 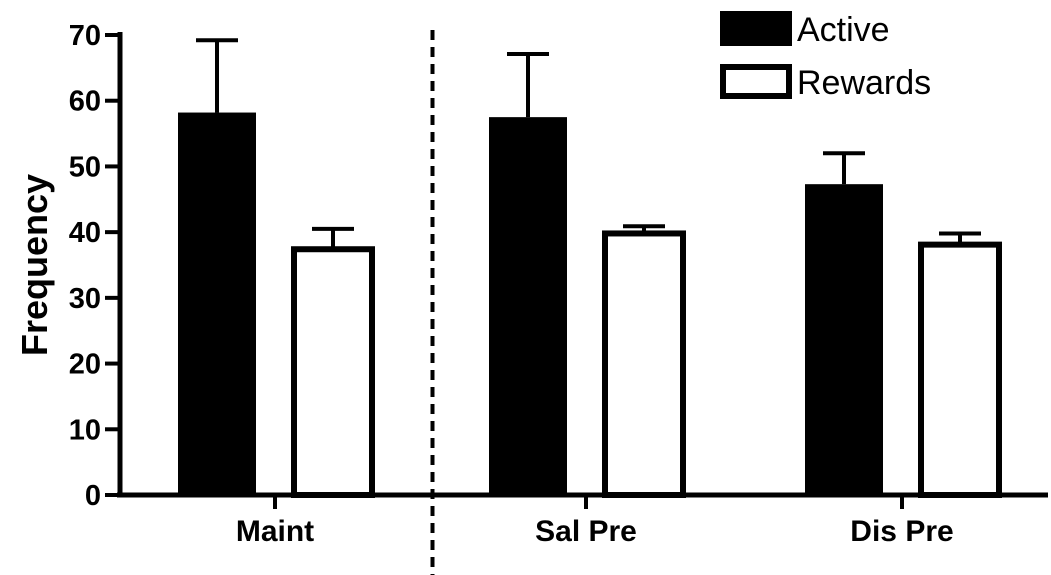 What do you see at coordinates (85, 102) in the screenshot?
I see `y-tick-label-60: 60` at bounding box center [85, 102].